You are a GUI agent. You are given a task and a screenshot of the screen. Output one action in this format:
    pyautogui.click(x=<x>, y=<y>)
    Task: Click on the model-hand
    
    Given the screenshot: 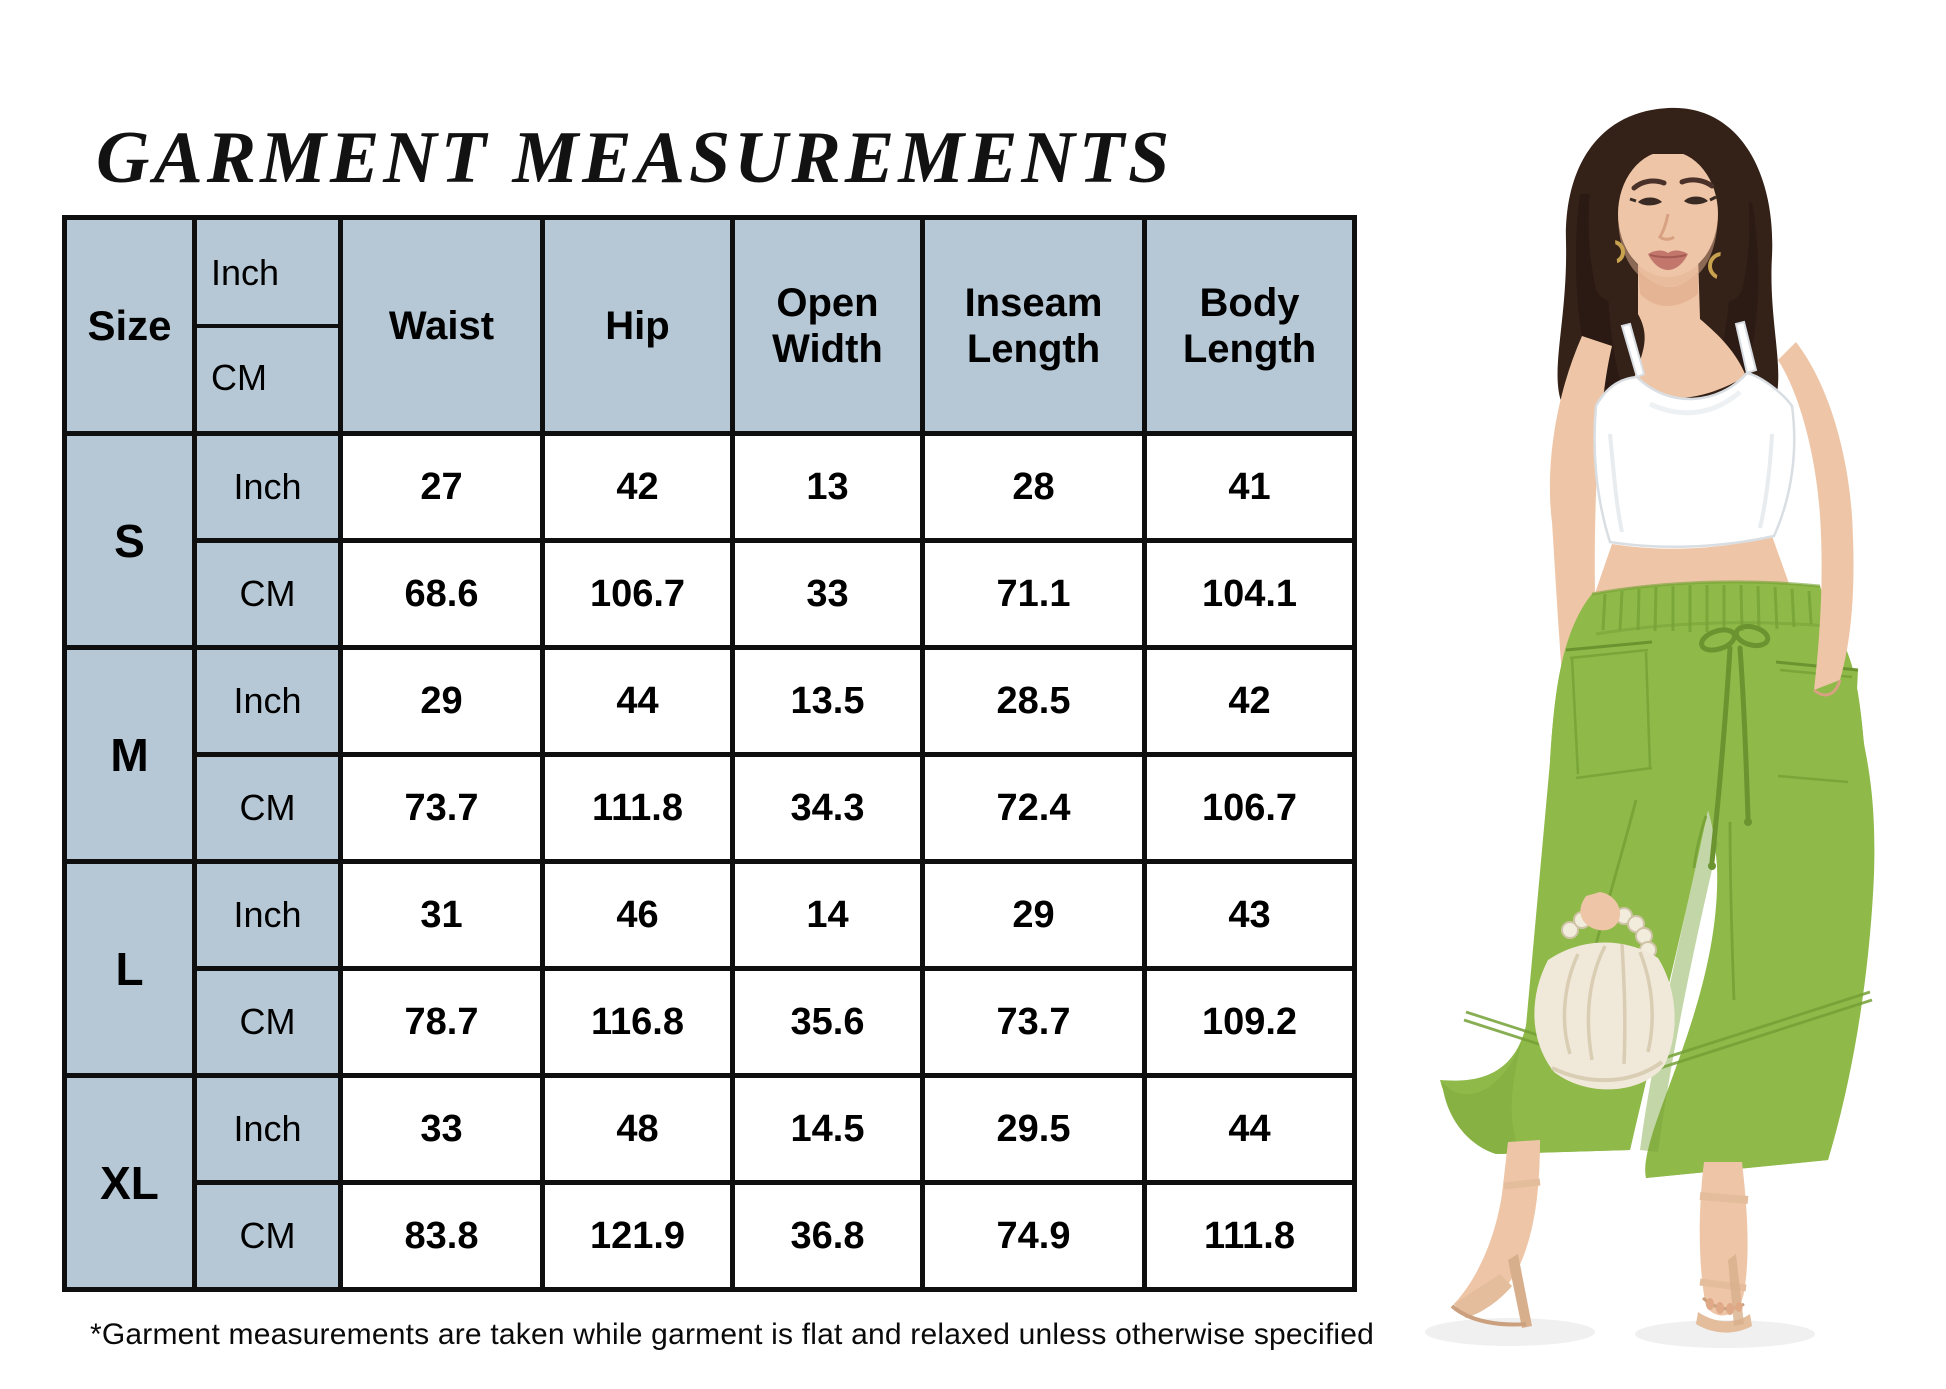 What is the action you would take?
    pyautogui.click(x=1600, y=911)
    